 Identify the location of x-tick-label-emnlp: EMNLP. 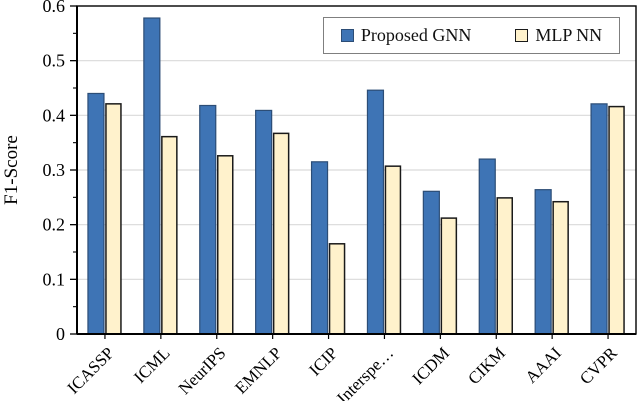
(258, 370).